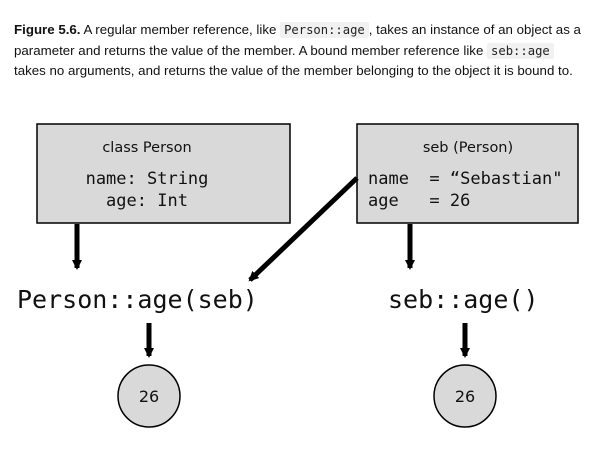 This screenshot has width=603, height=454. Describe the element at coordinates (137, 299) in the screenshot. I see `person-age-seb-expression: Person::age(seb)` at that location.